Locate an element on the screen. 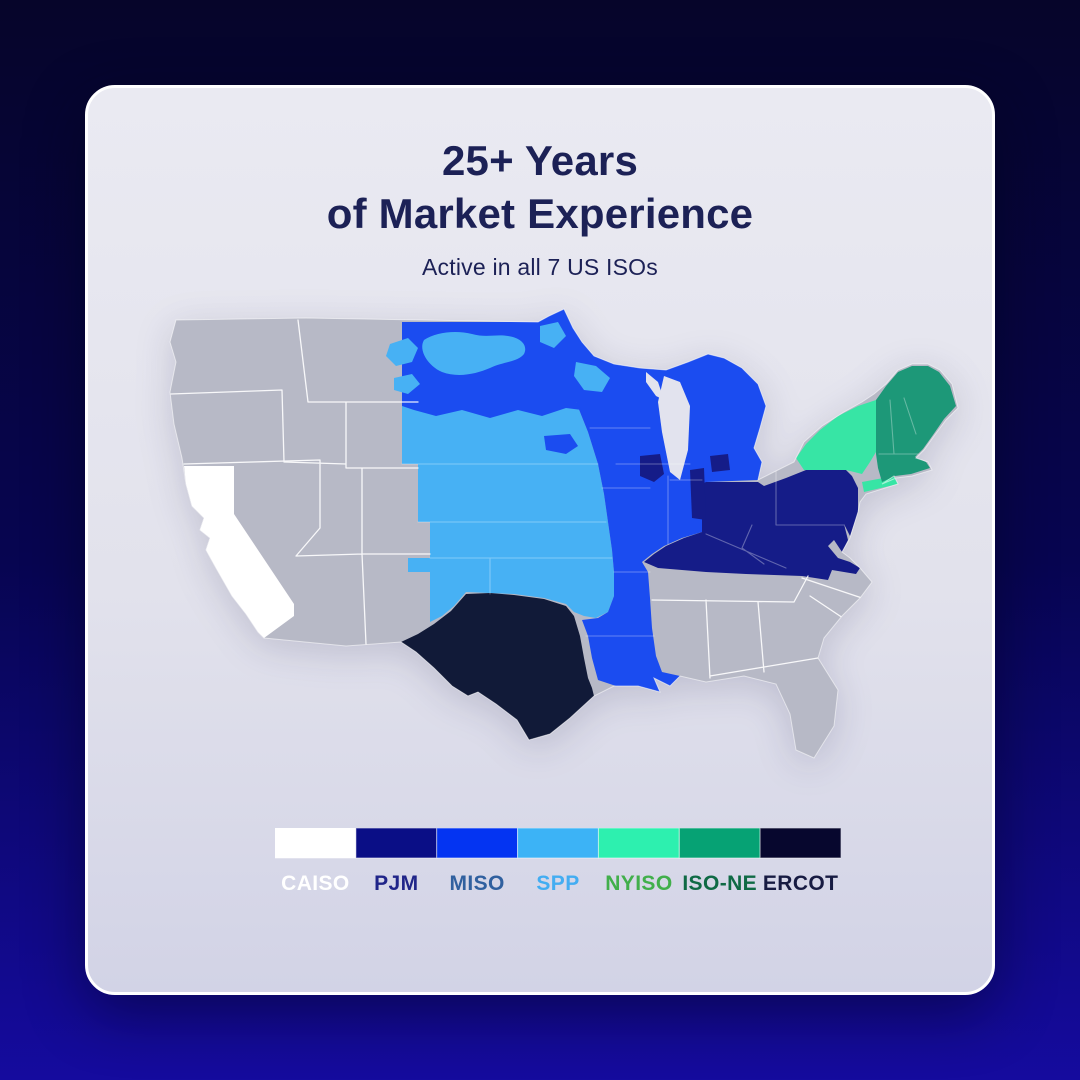 The height and width of the screenshot is (1080, 1080). page-subtitle: Active in all 7 US ISOs is located at coordinates (540, 266).